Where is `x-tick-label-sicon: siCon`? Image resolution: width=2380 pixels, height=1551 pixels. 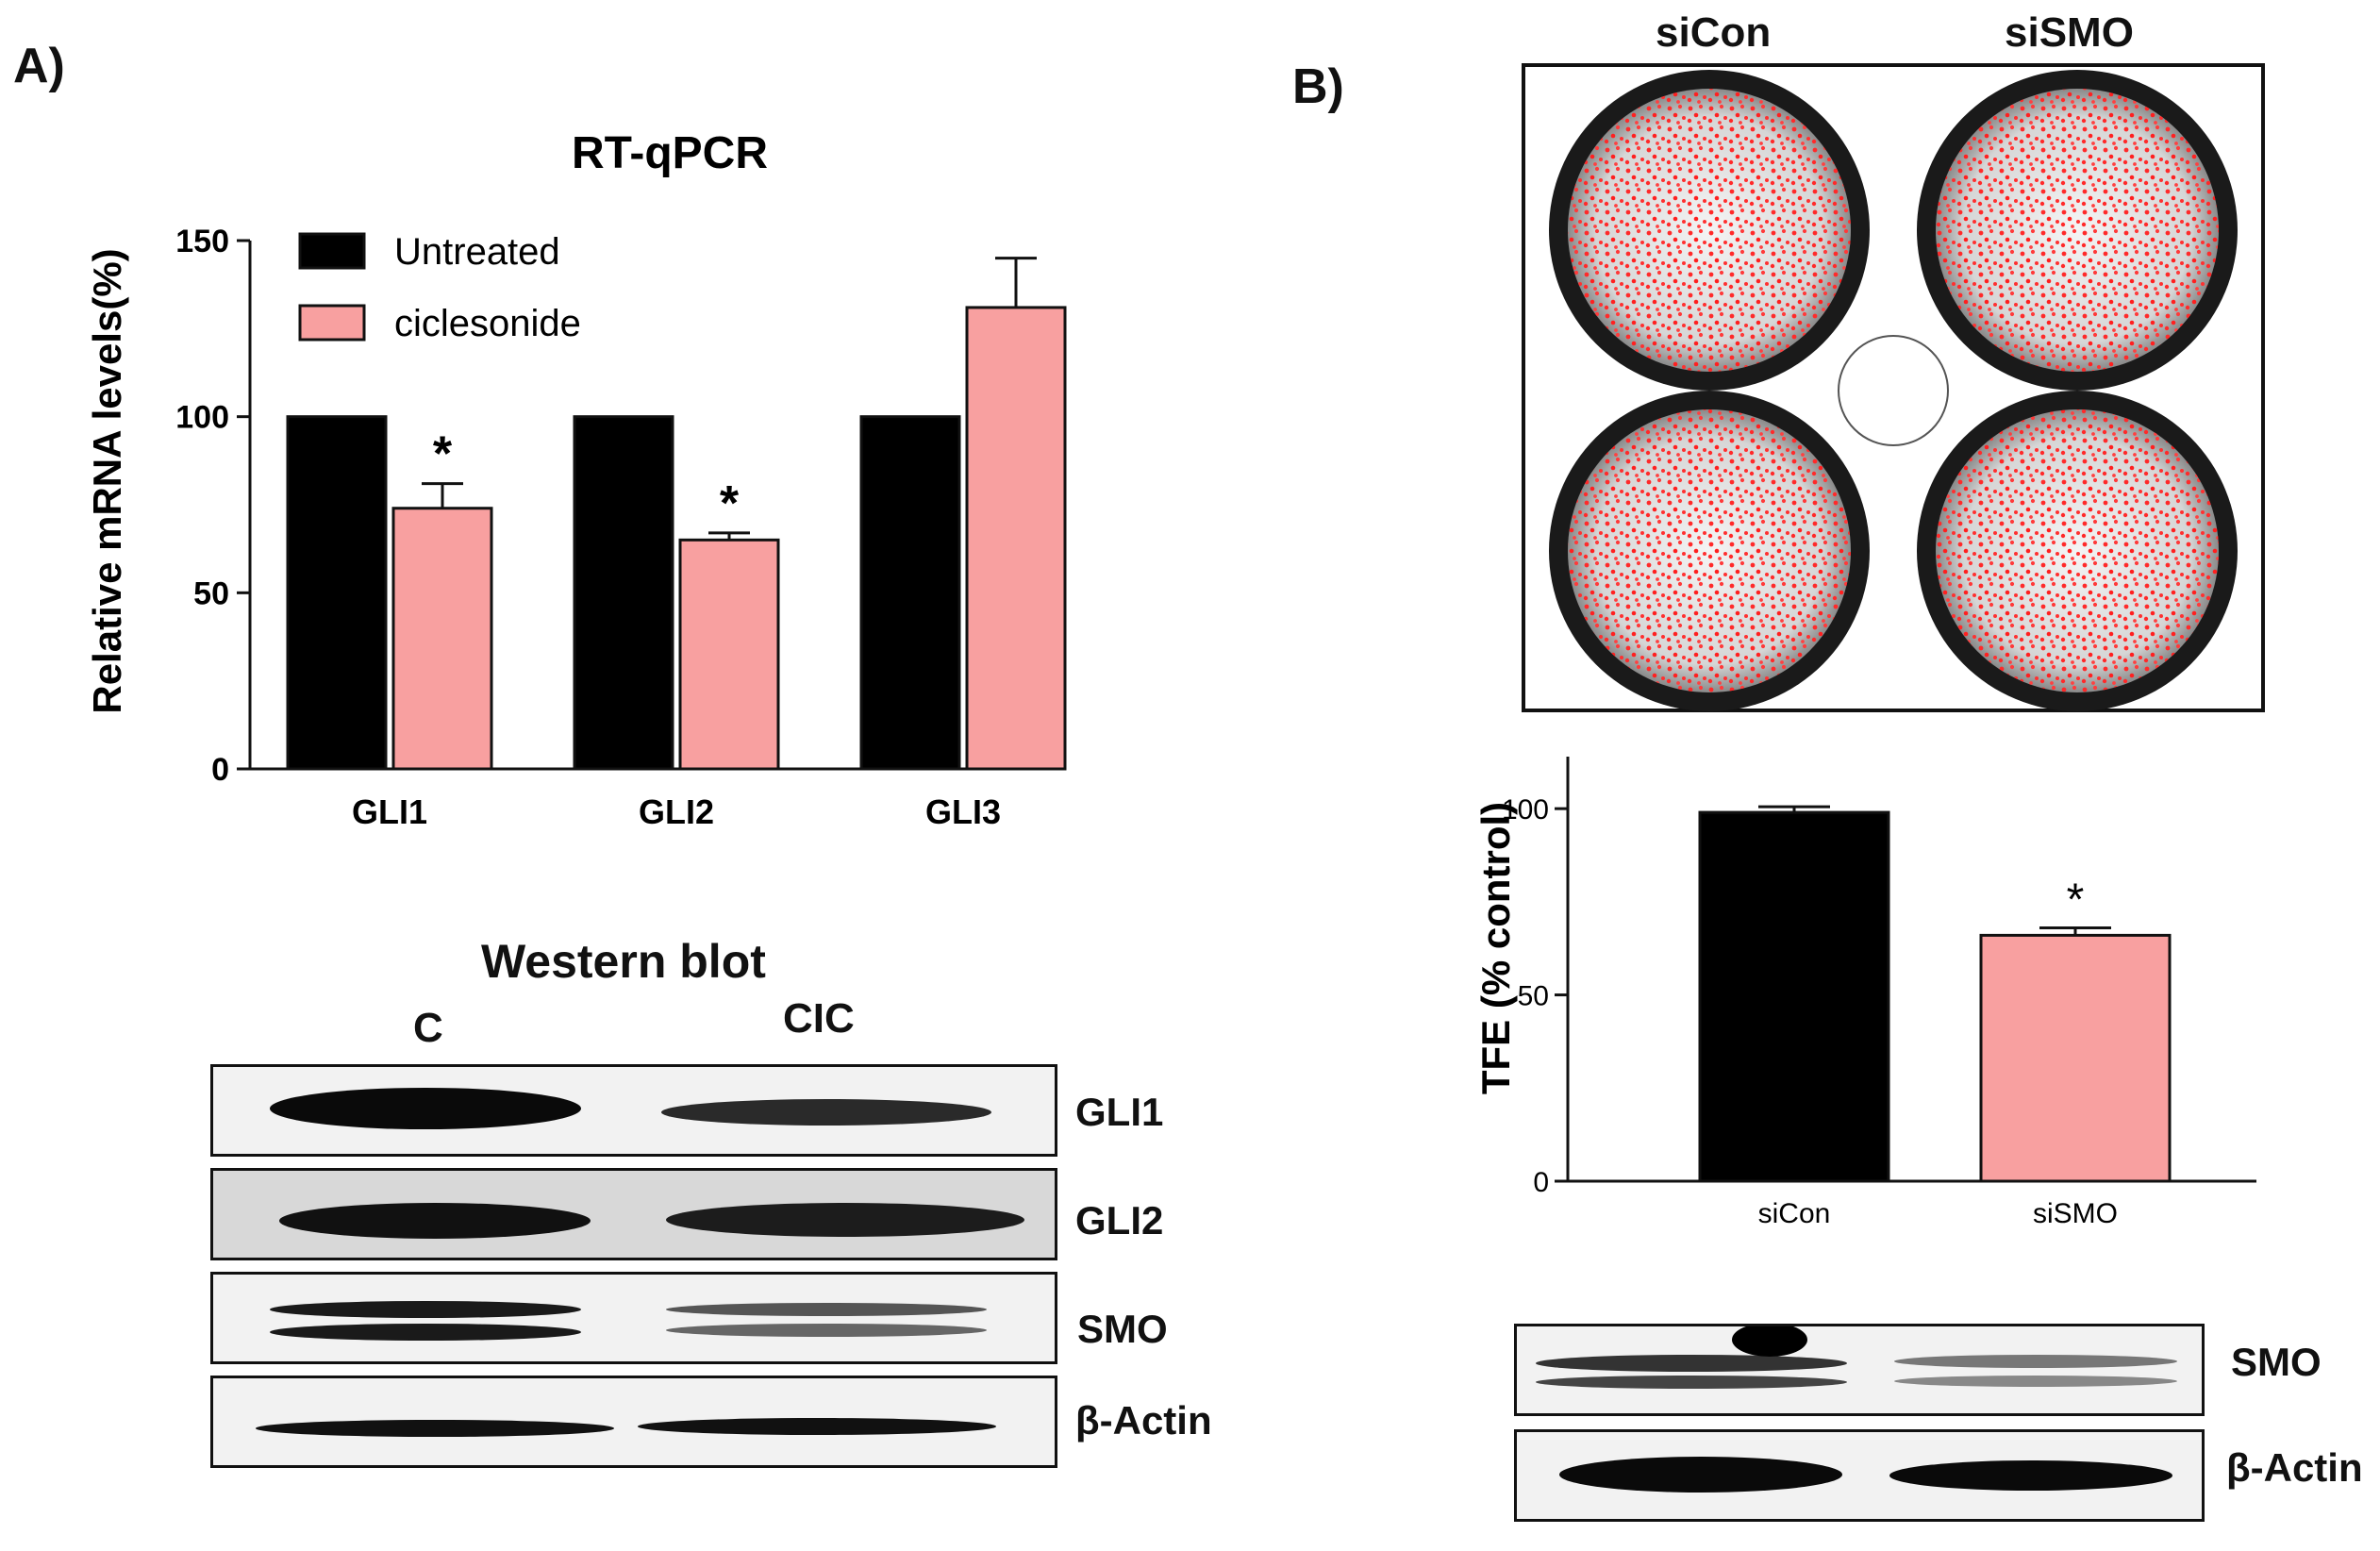
x-tick-label-sicon: siCon is located at coordinates (1794, 1213).